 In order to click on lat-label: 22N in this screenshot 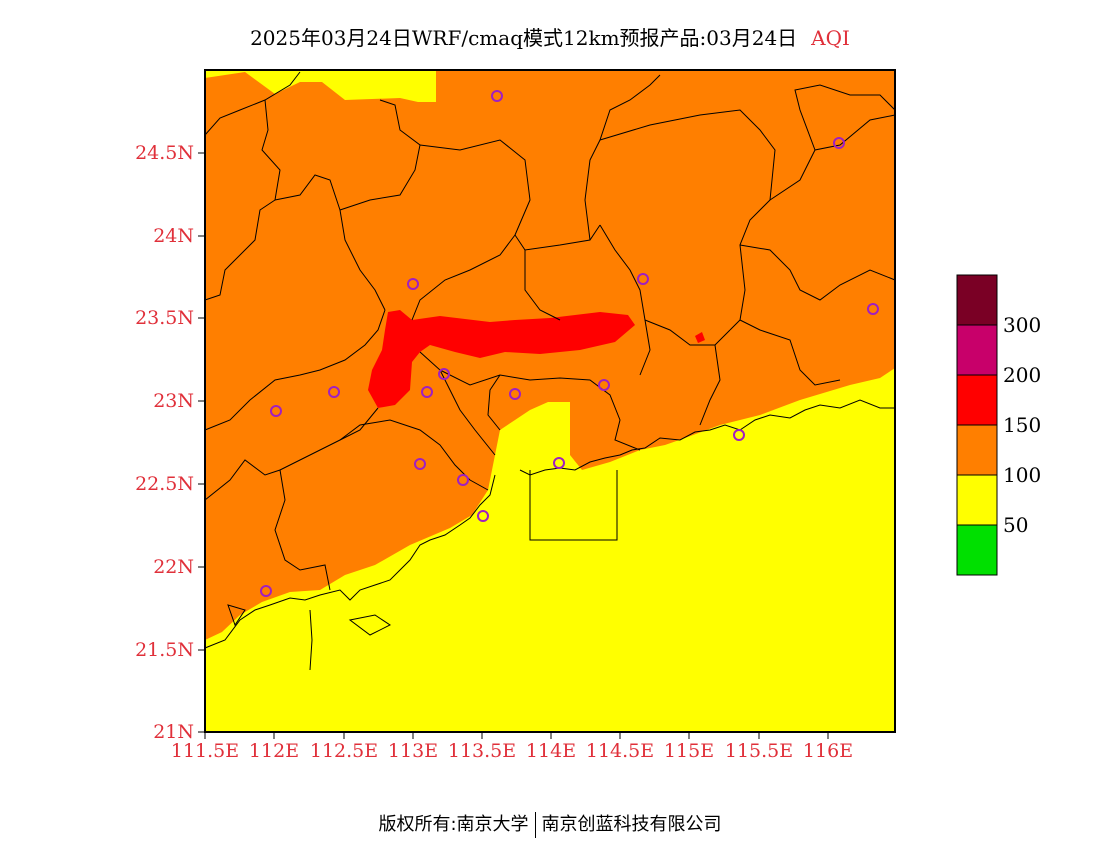, I will do `click(173, 567)`.